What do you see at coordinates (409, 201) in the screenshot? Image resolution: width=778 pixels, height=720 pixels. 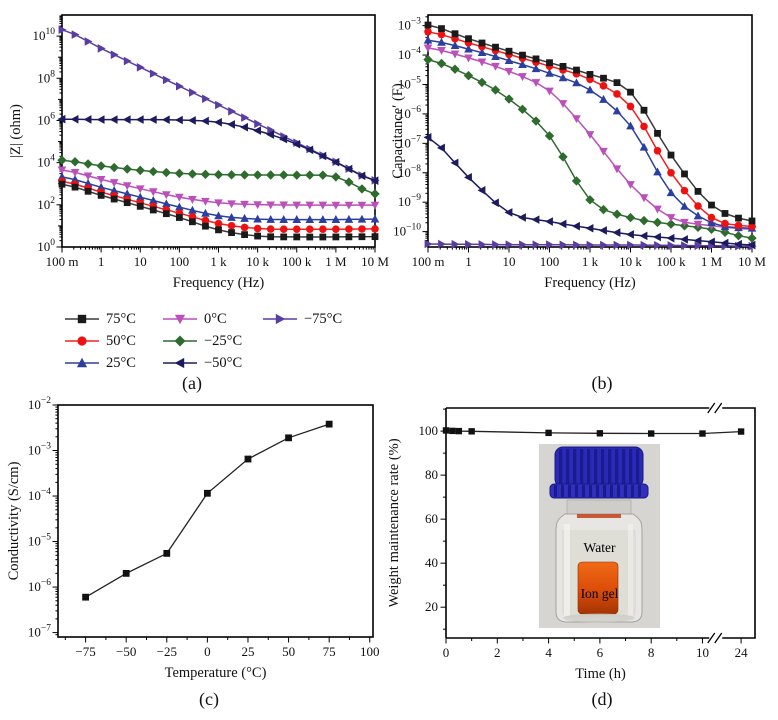 I see `svg-text: 10⁻⁹` at bounding box center [409, 201].